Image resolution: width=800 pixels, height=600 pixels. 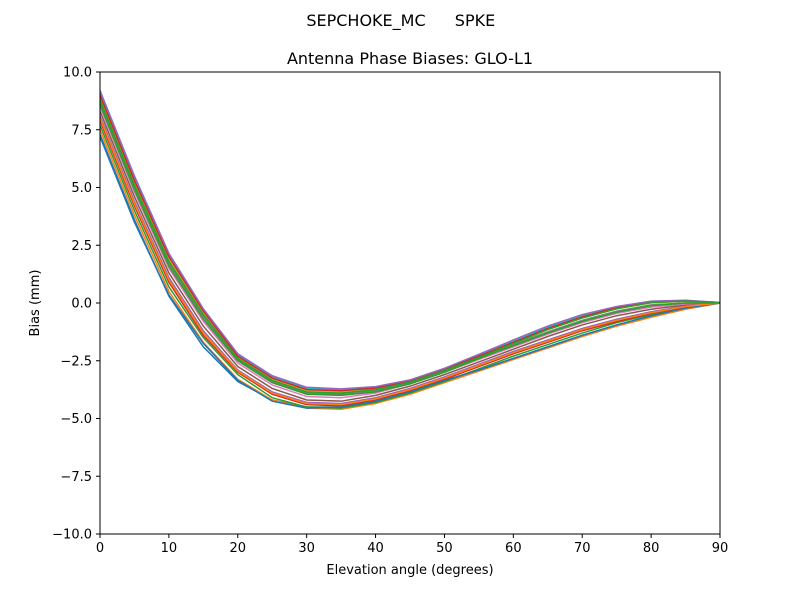 I want to click on x-axis-label: Elevation angle (degrees), so click(x=409, y=570).